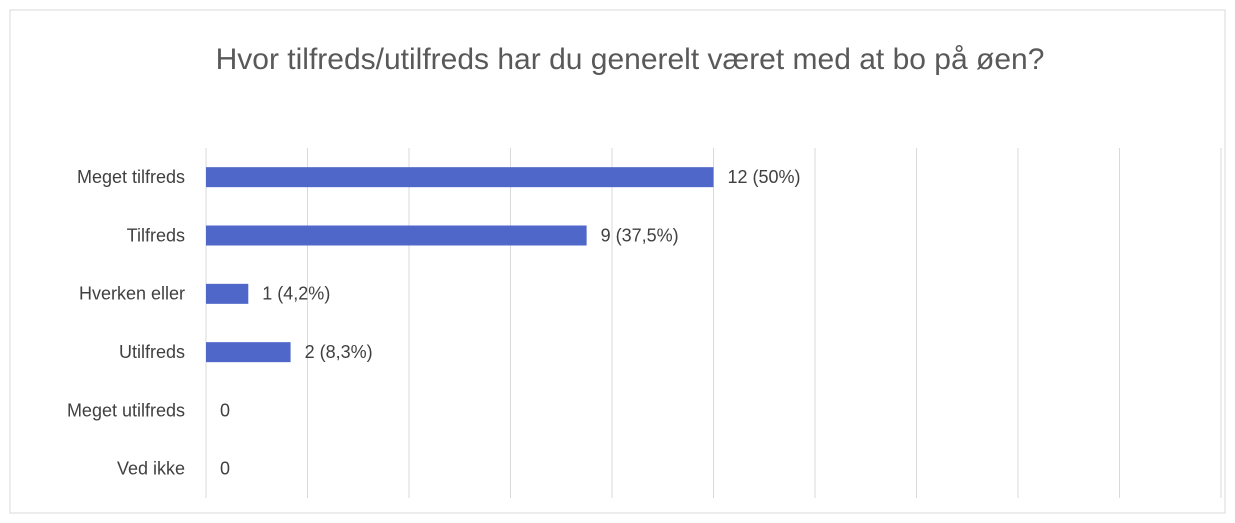 The width and height of the screenshot is (1235, 523). What do you see at coordinates (132, 294) in the screenshot?
I see `y-tick-label: Hverken eller` at bounding box center [132, 294].